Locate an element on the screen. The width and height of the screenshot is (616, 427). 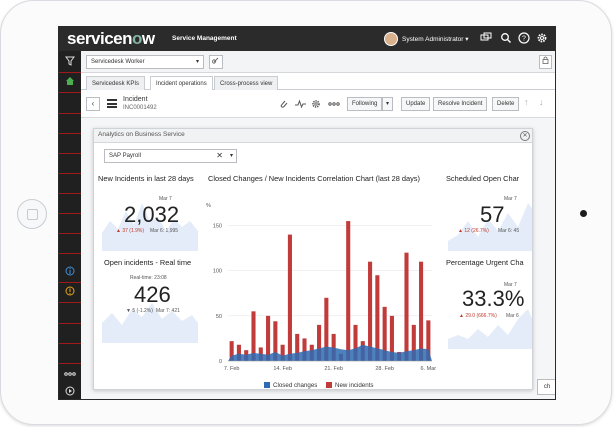
tab-cross-process-view: Cross-process view is located at coordinates (246, 83).